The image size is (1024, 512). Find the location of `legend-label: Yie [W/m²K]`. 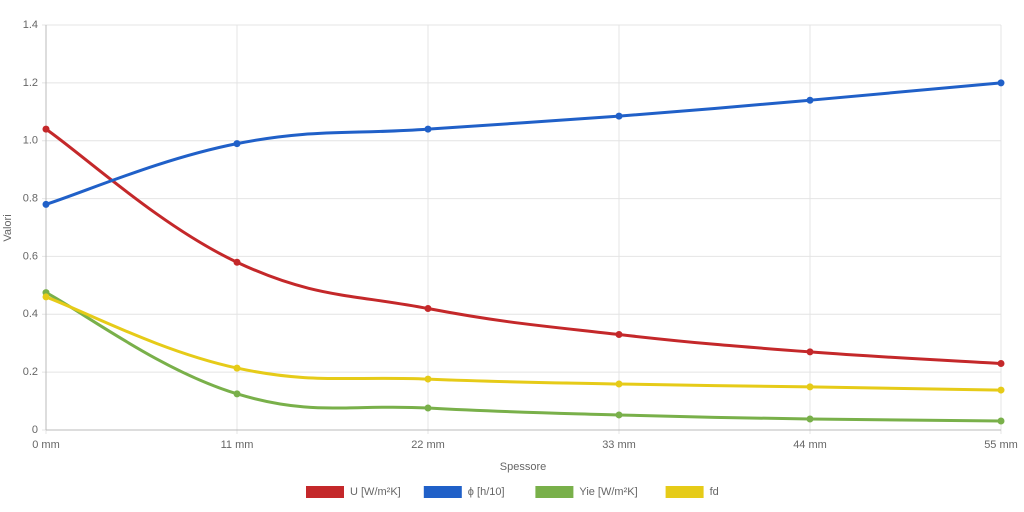

legend-label: Yie [W/m²K] is located at coordinates (608, 492).